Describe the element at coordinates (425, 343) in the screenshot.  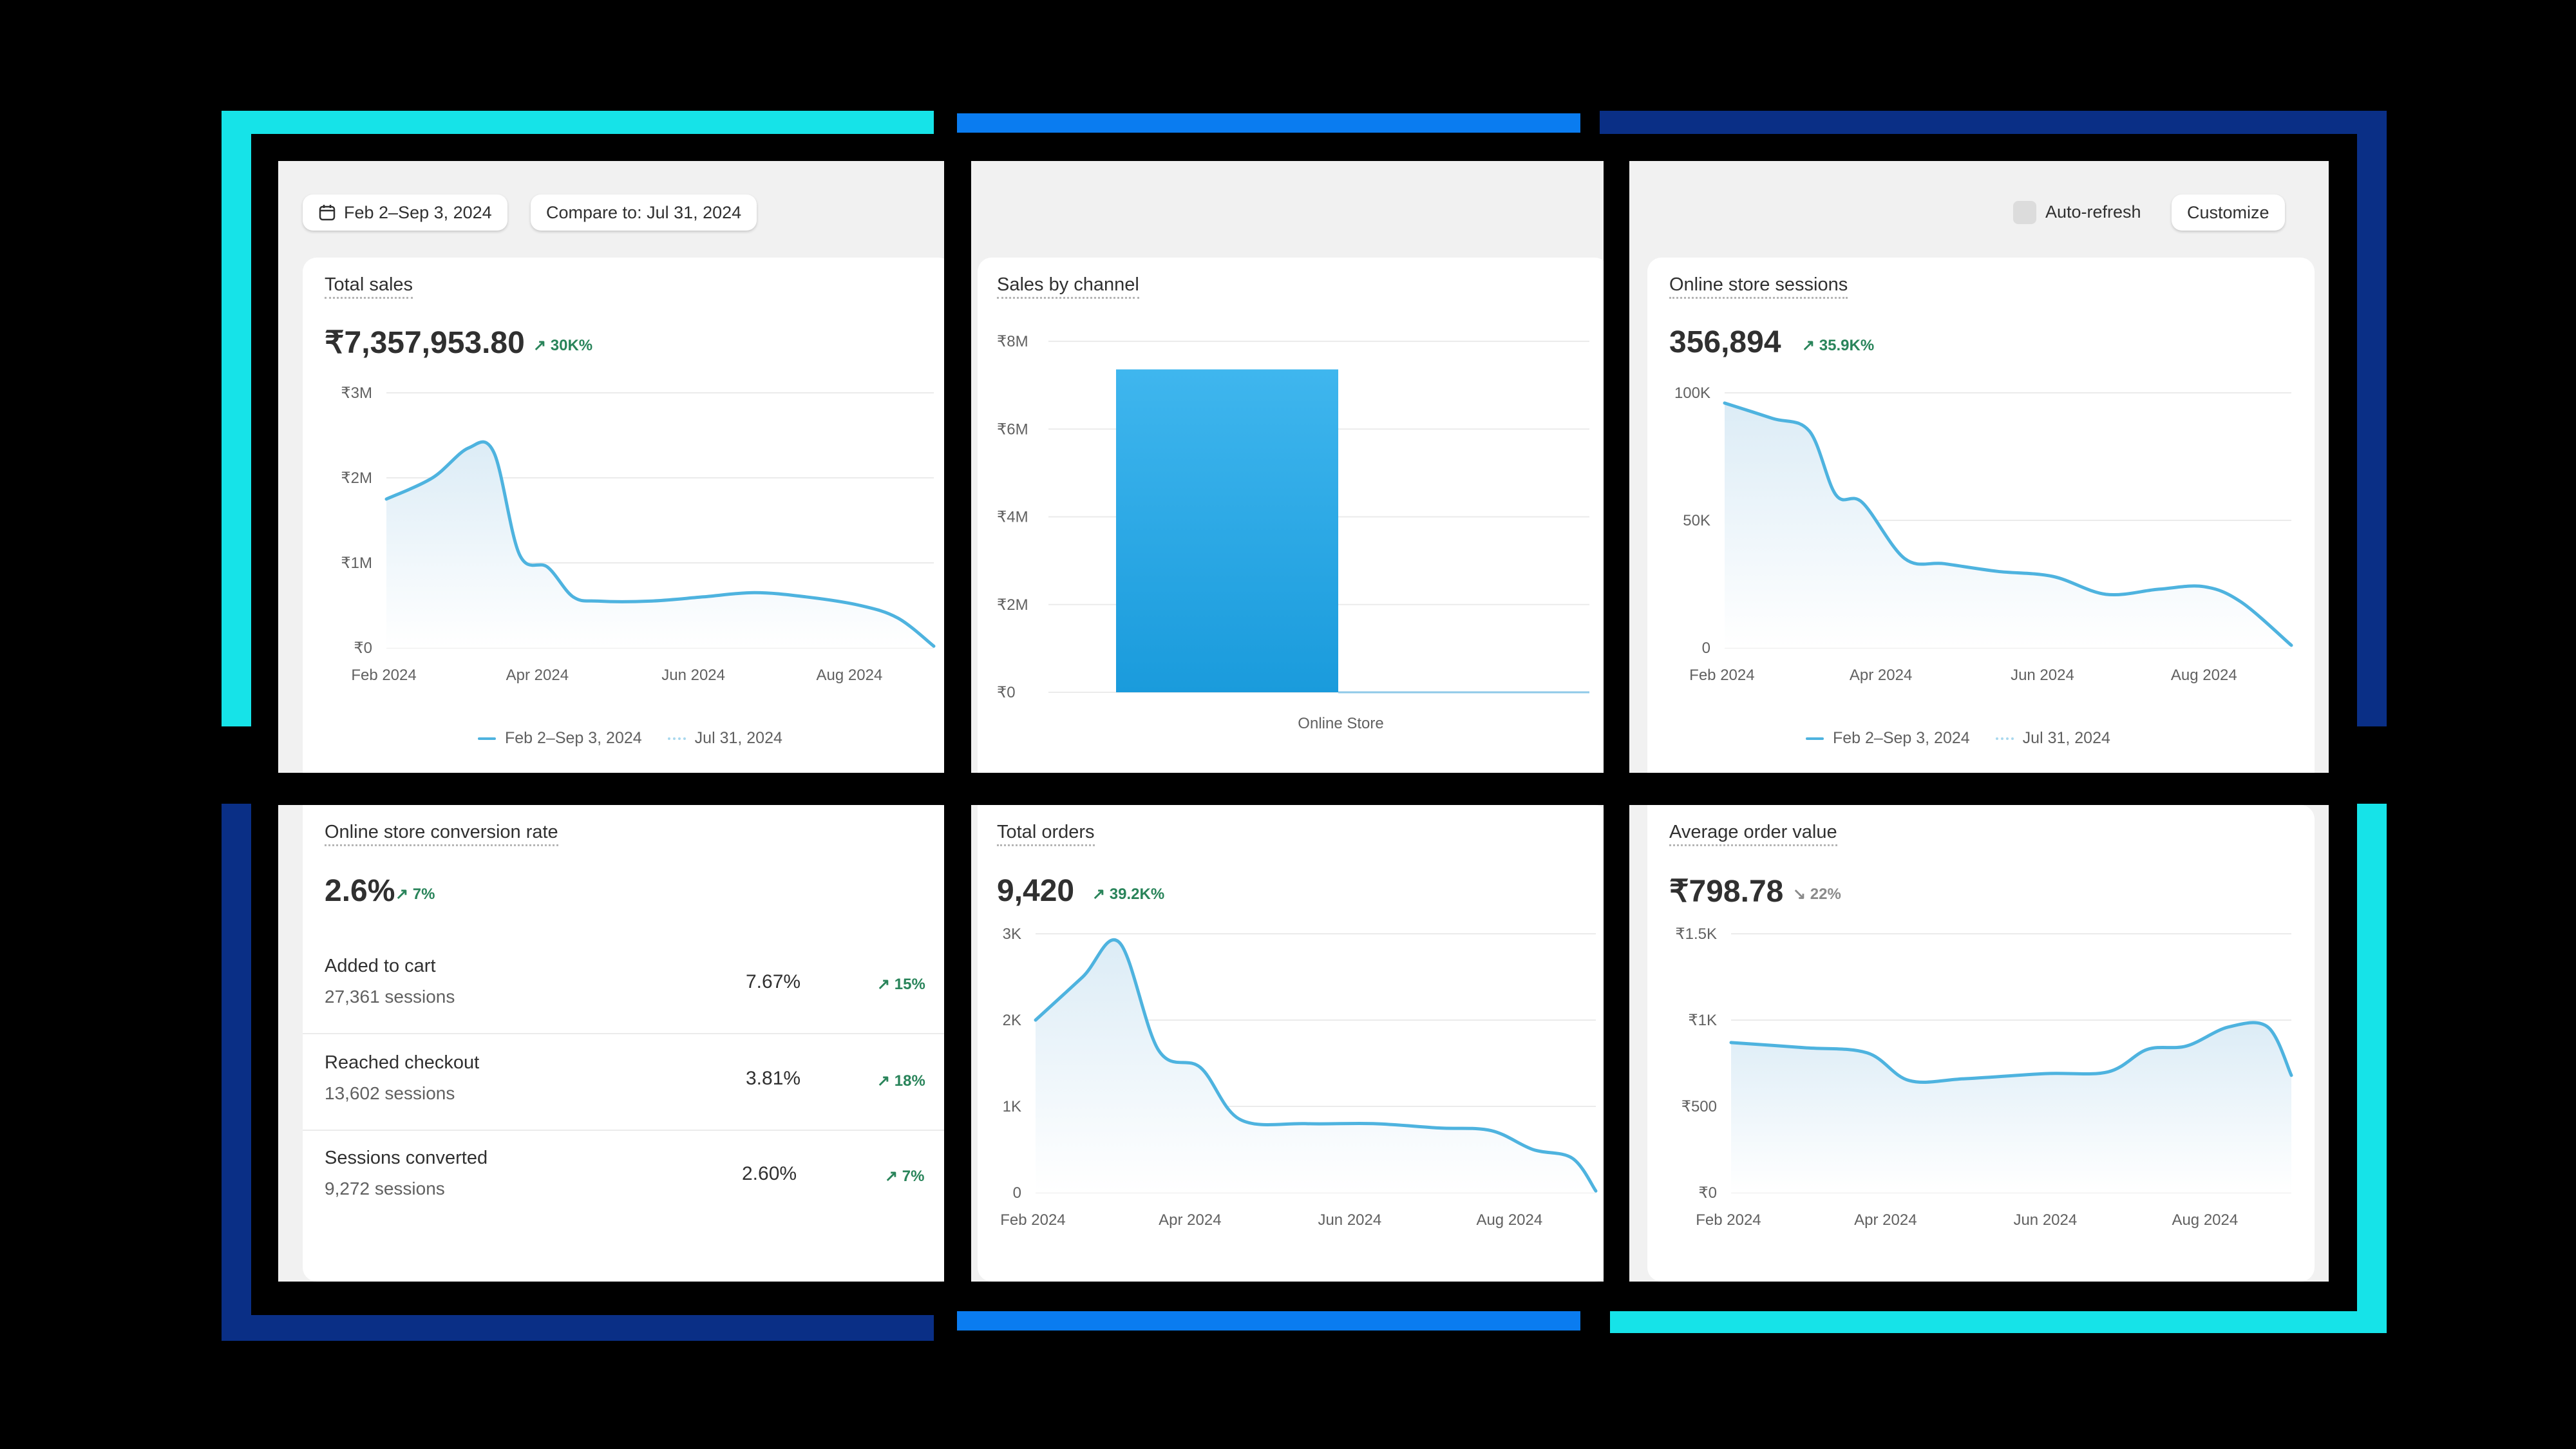
I see `metric-value: ₹7,357,953.80` at that location.